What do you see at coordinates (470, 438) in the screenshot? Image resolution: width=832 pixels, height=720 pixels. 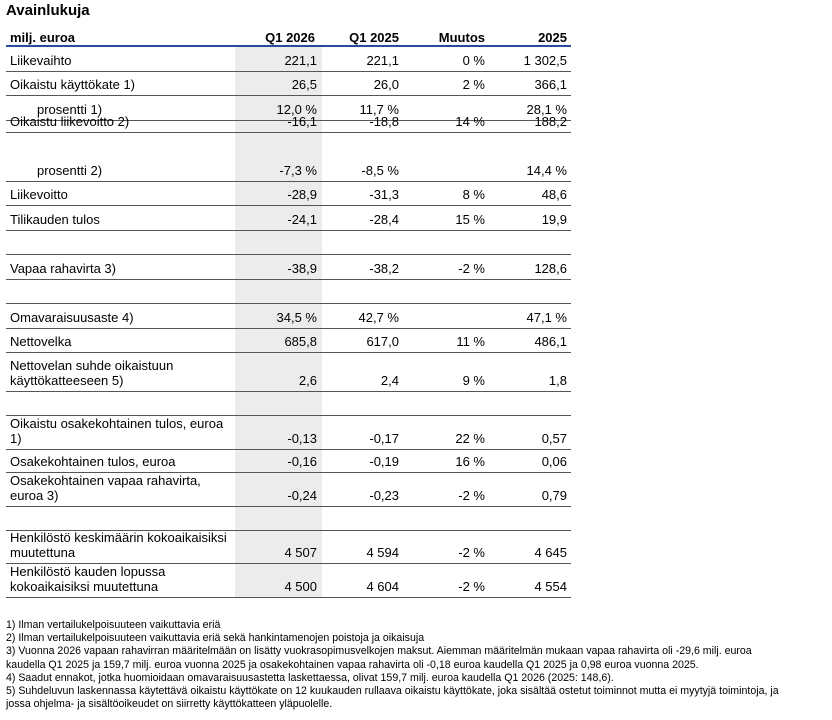 I see `value-change: 22 %` at bounding box center [470, 438].